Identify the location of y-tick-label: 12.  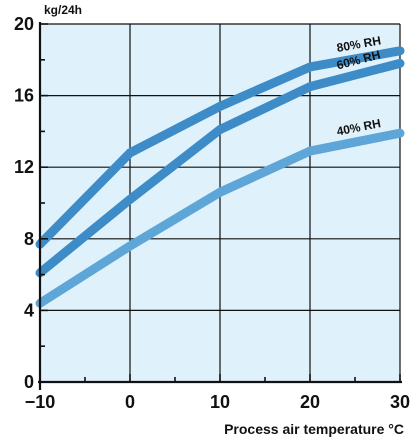
(24, 167).